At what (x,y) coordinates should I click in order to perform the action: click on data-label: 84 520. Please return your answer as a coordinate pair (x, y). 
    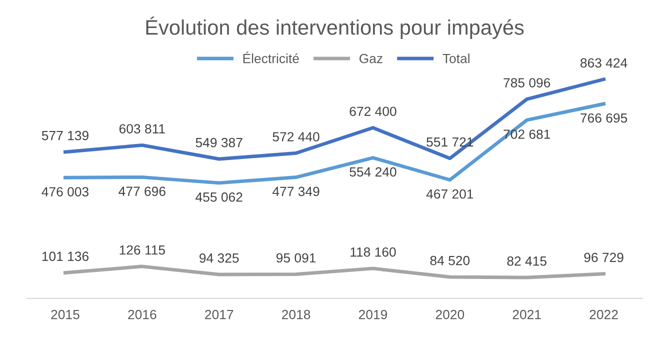
    Looking at the image, I should click on (450, 261).